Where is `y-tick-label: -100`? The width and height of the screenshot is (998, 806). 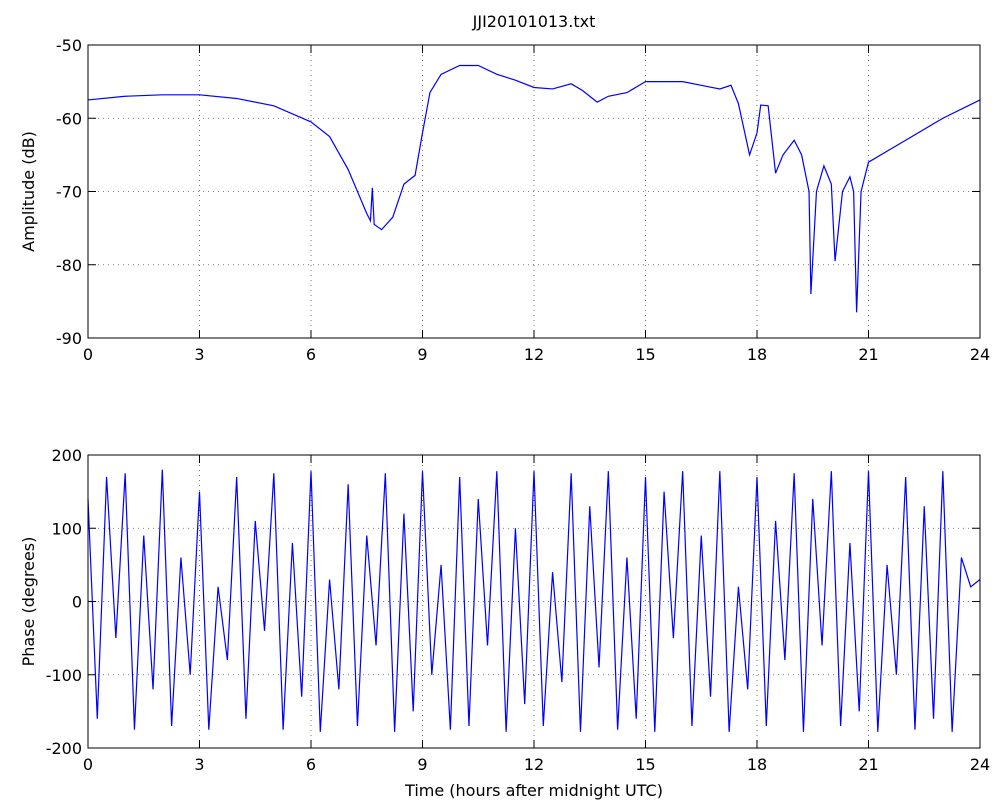 y-tick-label: -100 is located at coordinates (64, 675).